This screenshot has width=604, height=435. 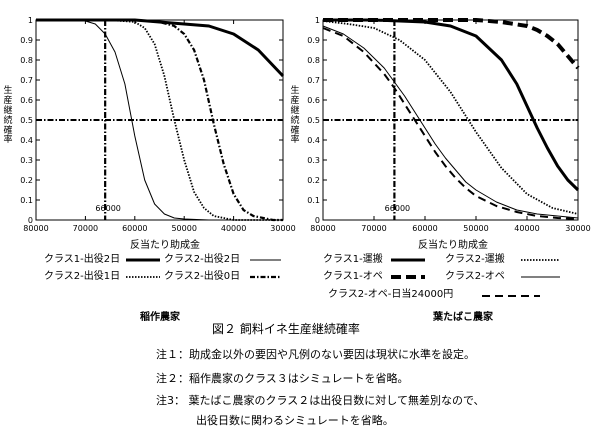 I want to click on figure-note: 注１：助成金以外の要因や凡例のない要因は現状に水準を設定。, so click(x=315, y=354).